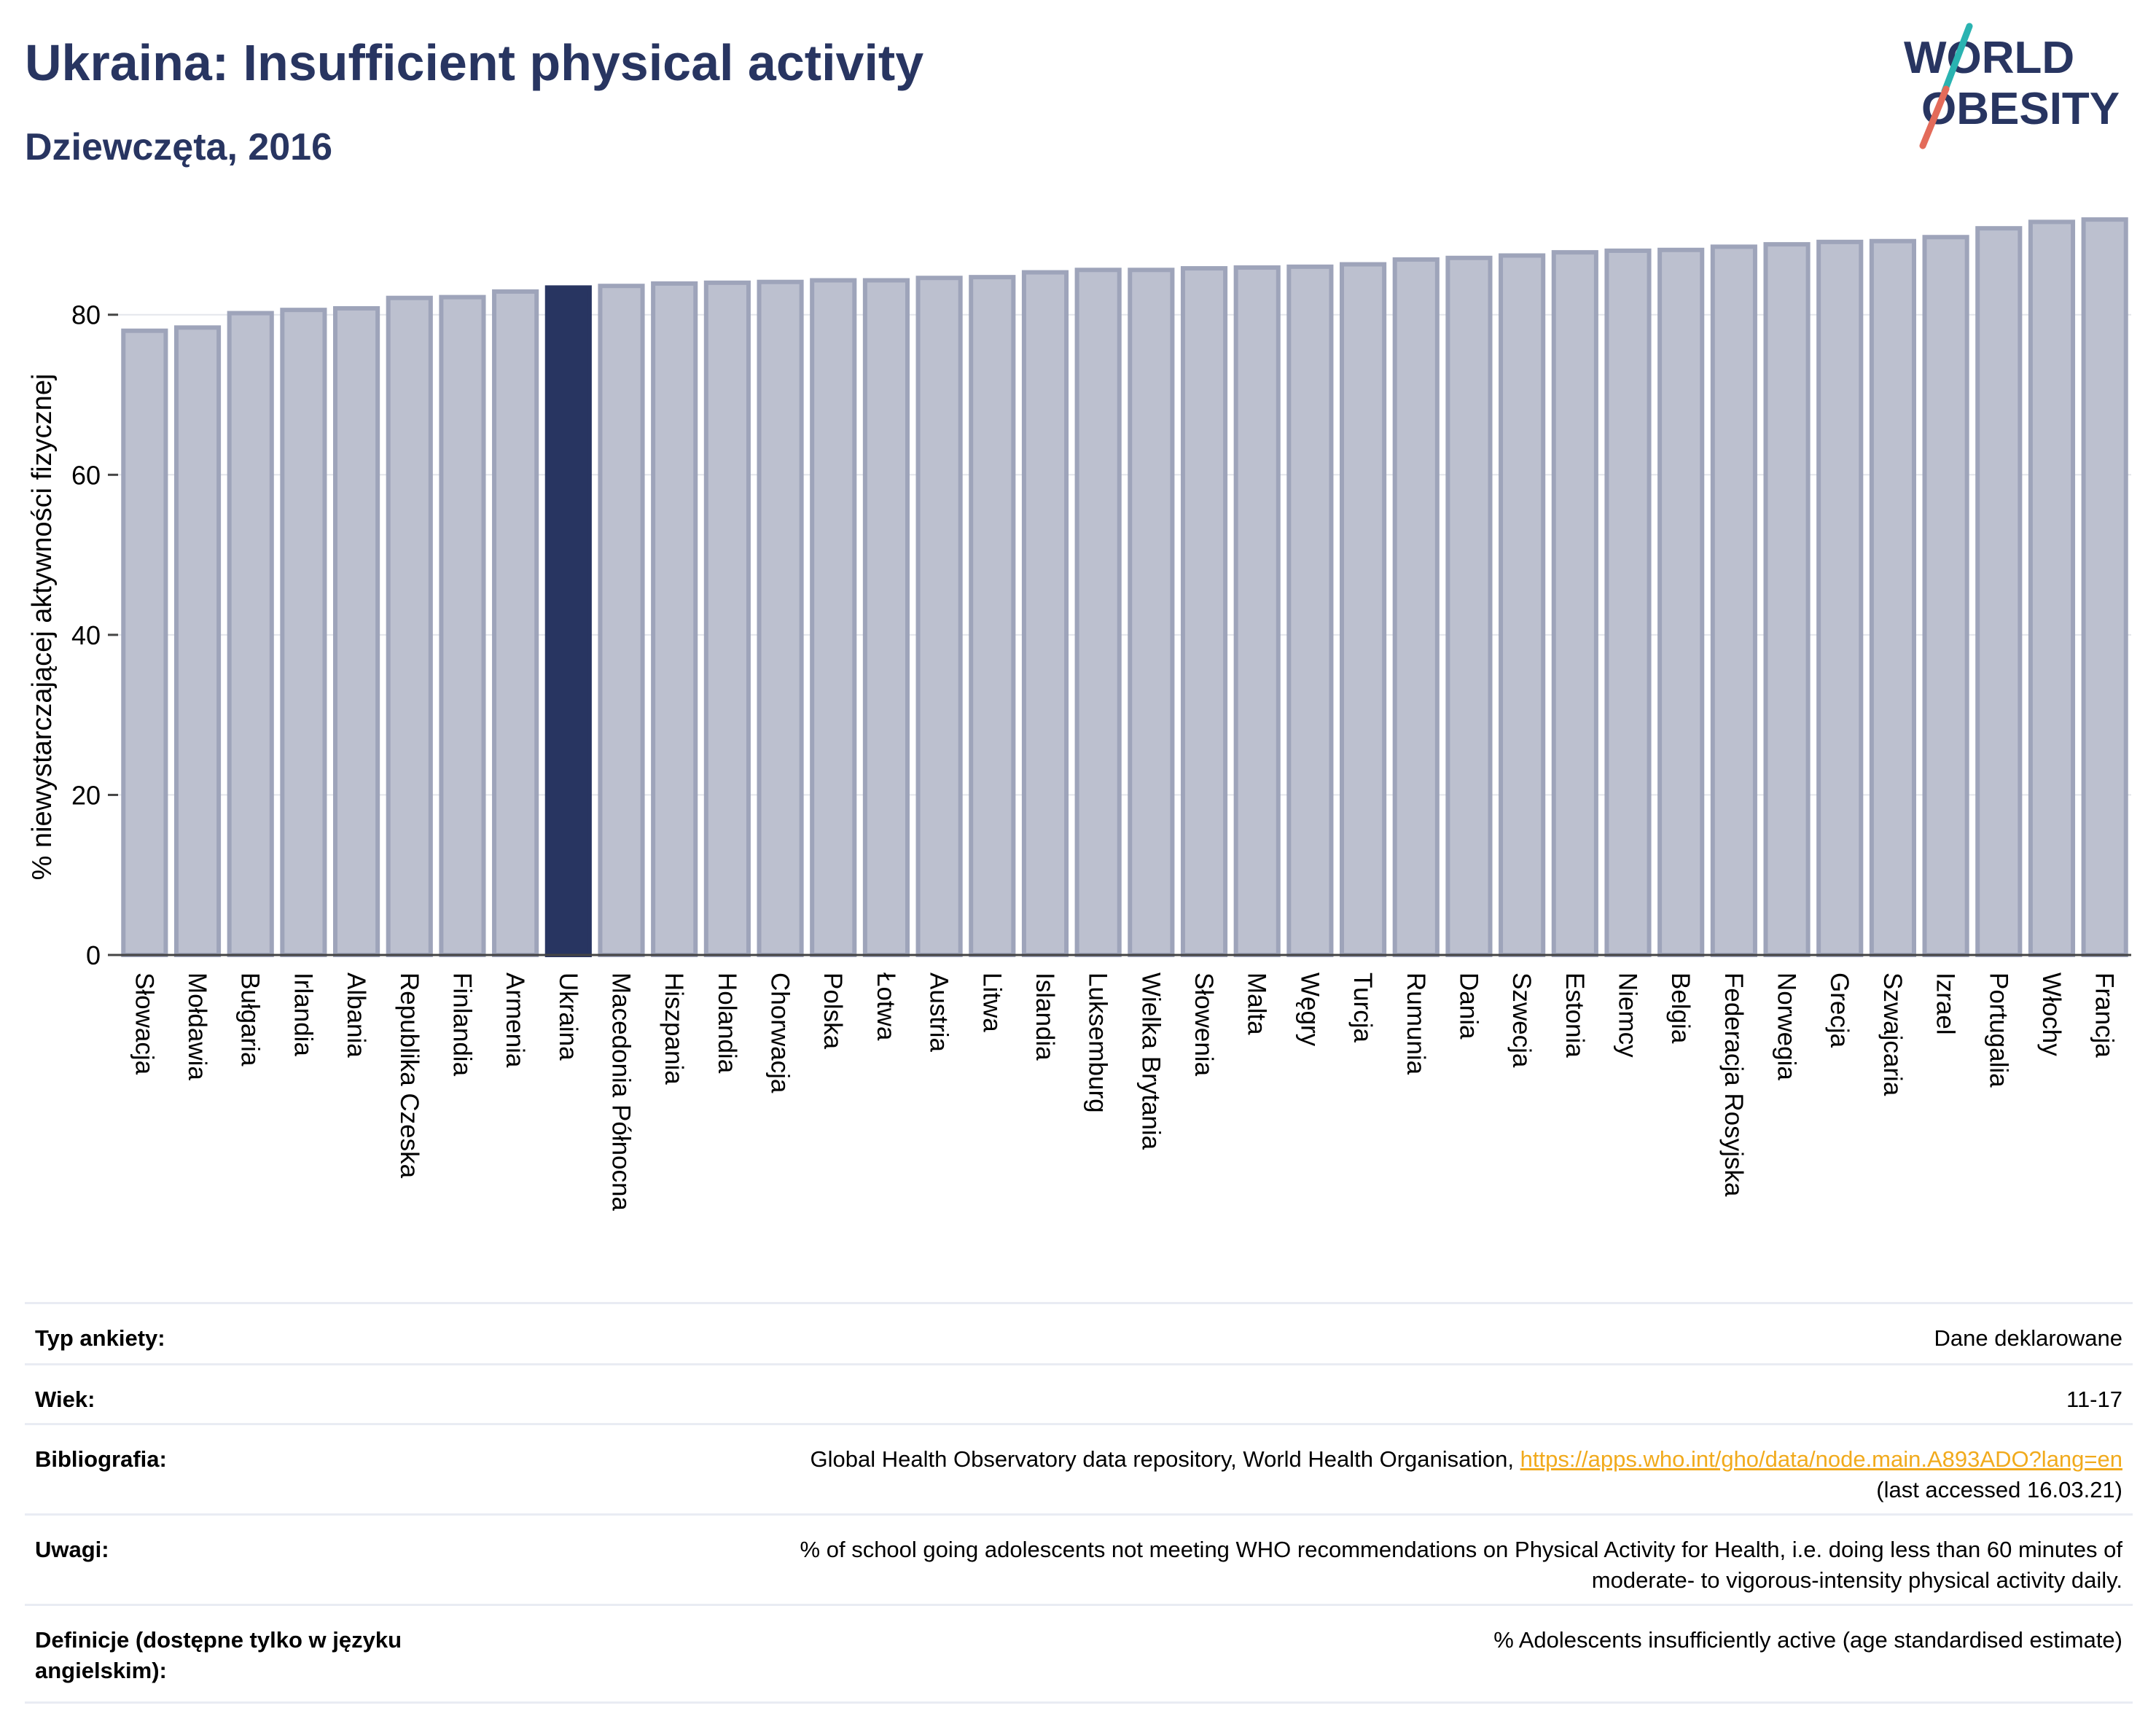  What do you see at coordinates (1204, 1024) in the screenshot?
I see `x-tick-label: Słowenia` at bounding box center [1204, 1024].